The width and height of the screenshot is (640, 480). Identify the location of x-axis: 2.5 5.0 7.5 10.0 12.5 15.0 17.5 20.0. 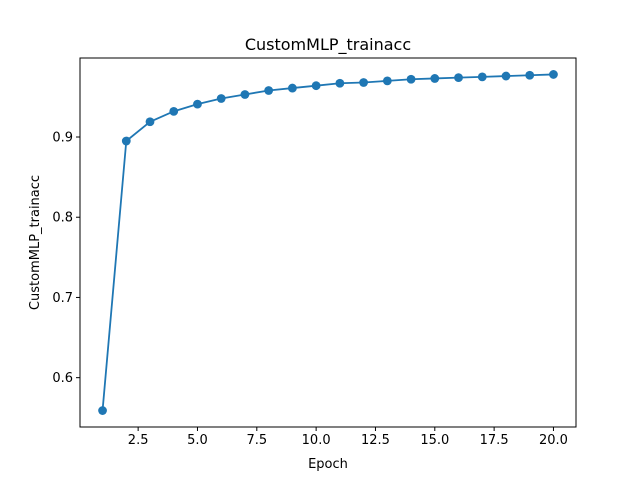
(348, 437).